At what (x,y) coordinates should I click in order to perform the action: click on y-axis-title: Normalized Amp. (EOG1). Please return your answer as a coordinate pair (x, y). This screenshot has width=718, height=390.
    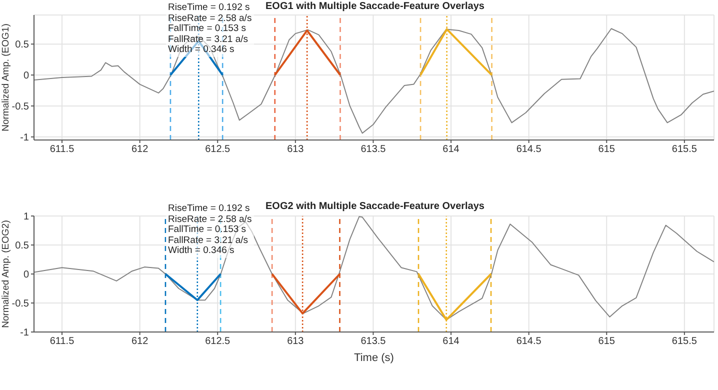
    Looking at the image, I should click on (6, 78).